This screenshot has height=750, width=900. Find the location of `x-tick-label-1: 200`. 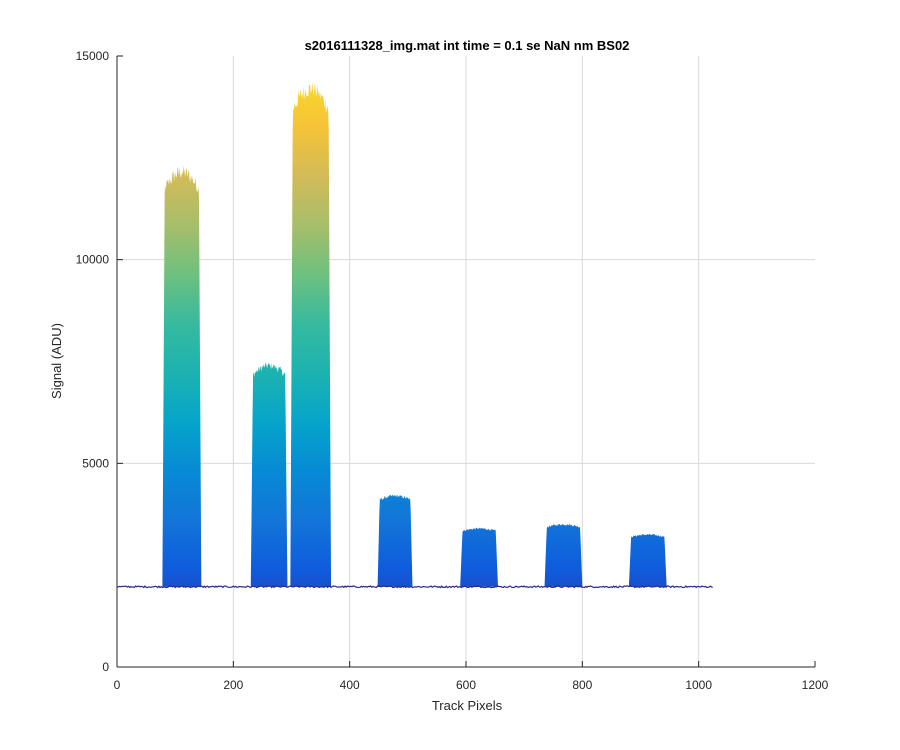

x-tick-label-1: 200 is located at coordinates (233, 685).